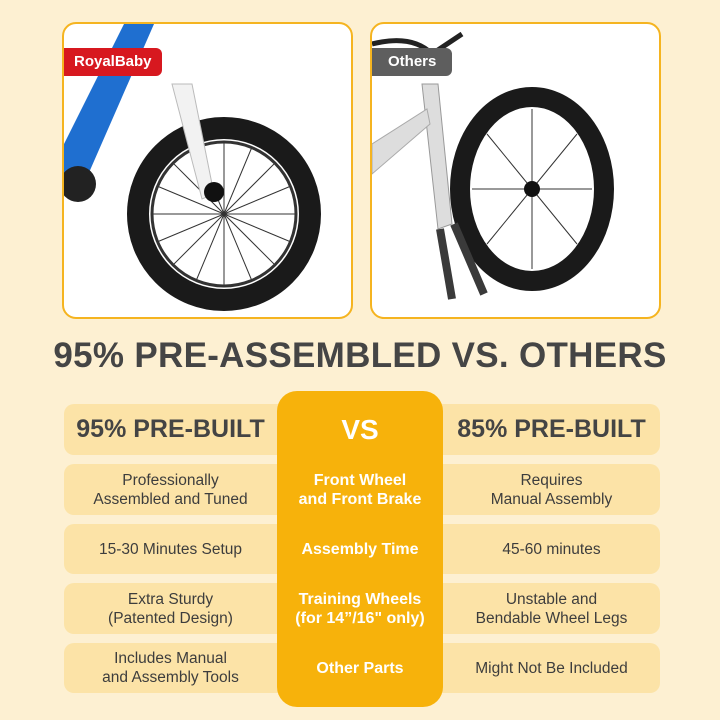 The image size is (720, 720). What do you see at coordinates (412, 62) in the screenshot?
I see `others-label: Others` at bounding box center [412, 62].